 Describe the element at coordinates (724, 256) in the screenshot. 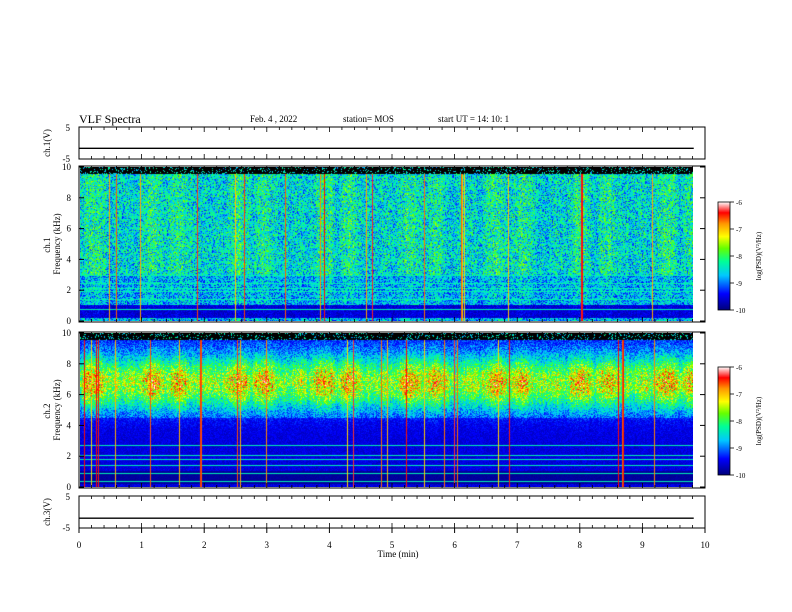

I see `ch1-colorbar-gradient` at that location.